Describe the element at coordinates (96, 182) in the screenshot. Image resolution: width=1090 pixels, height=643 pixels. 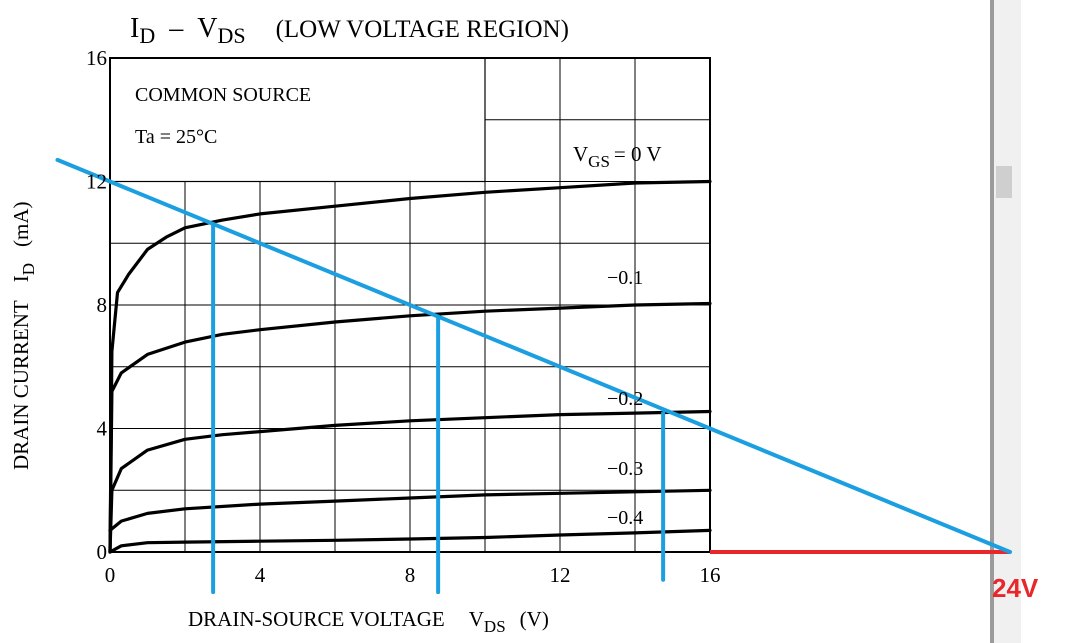
I see `y-tick-label: 12` at that location.